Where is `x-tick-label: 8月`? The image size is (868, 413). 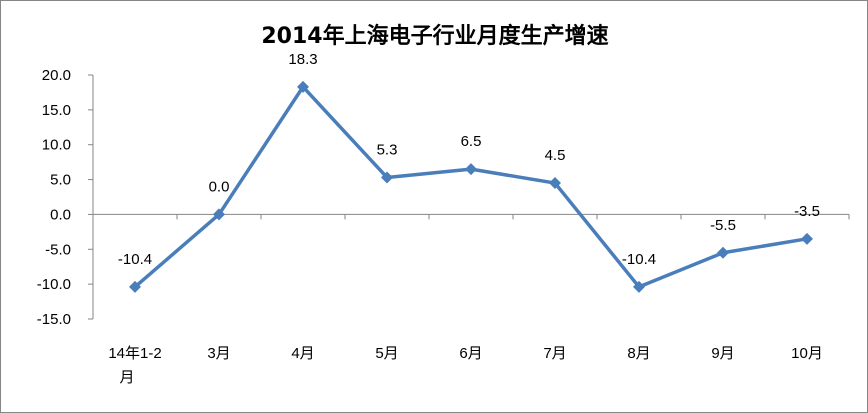 x-tick-label: 8月 is located at coordinates (638, 353).